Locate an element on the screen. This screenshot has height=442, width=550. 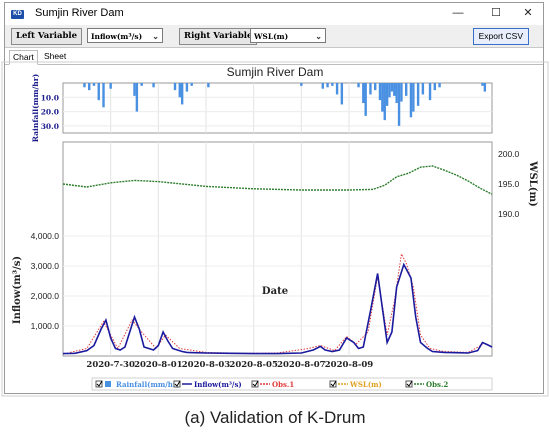
left-variable-select: Inflow(m³/s) ⌄ is located at coordinates (125, 35).